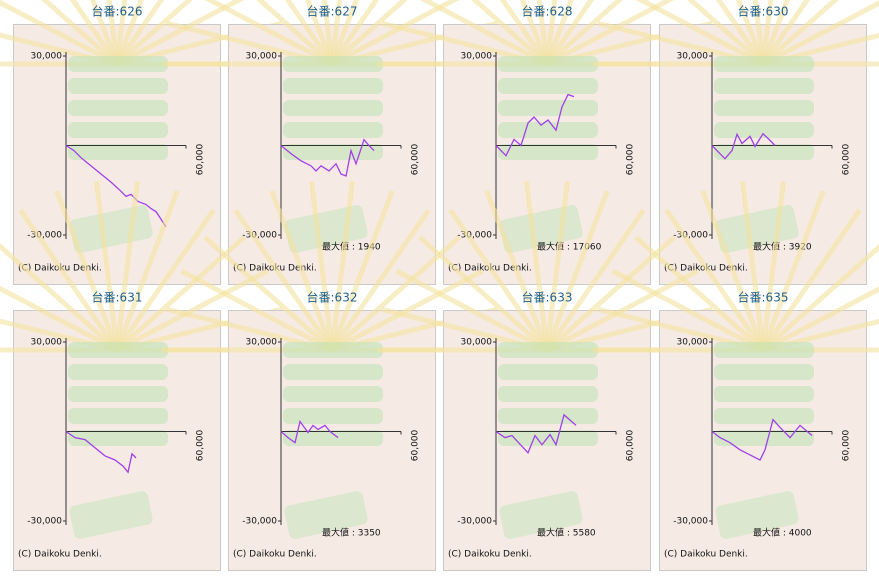 The image size is (879, 582). What do you see at coordinates (547, 297) in the screenshot?
I see `chart-title: 台番:633` at bounding box center [547, 297].